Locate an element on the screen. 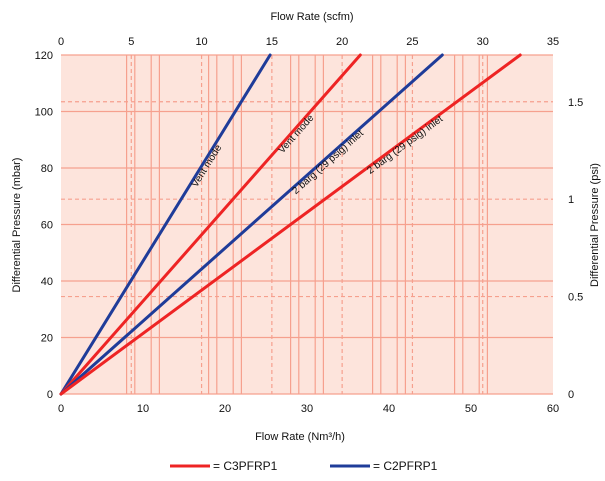 This screenshot has width=605, height=481. y-tick-left-20: 20 is located at coordinates (47, 339).